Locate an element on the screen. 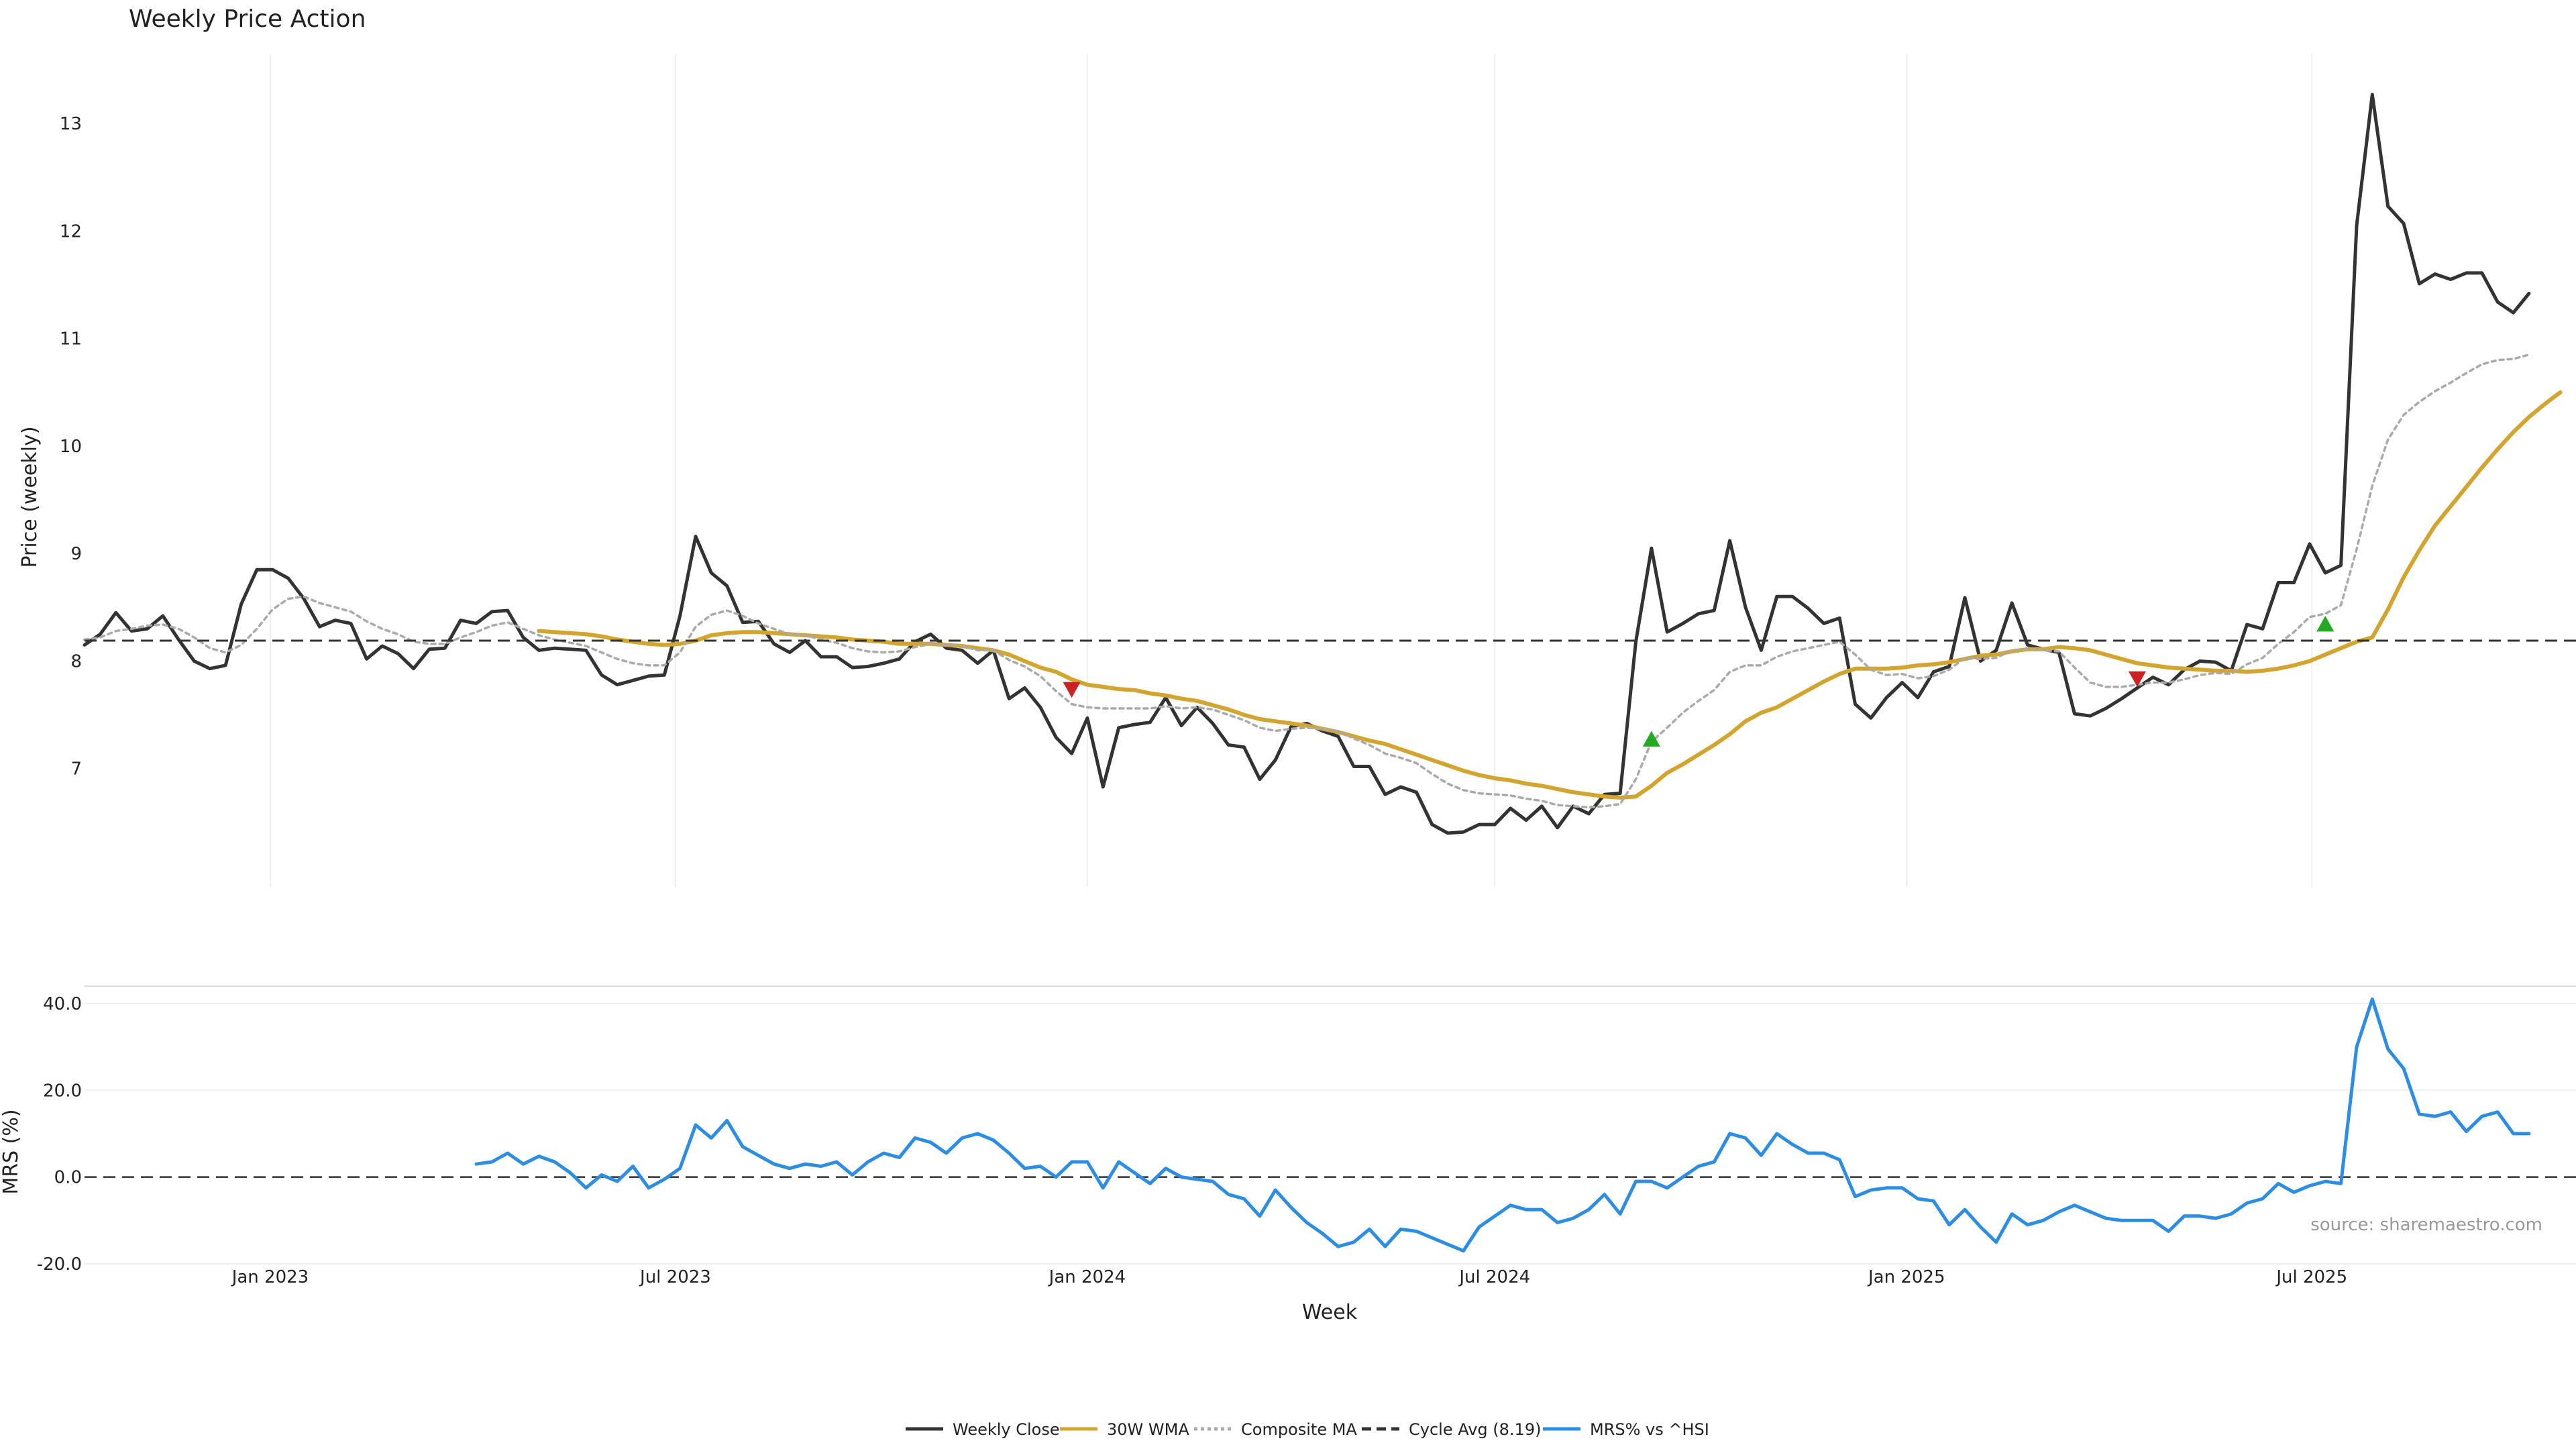  legend-label: Weekly Close is located at coordinates (1006, 1429).